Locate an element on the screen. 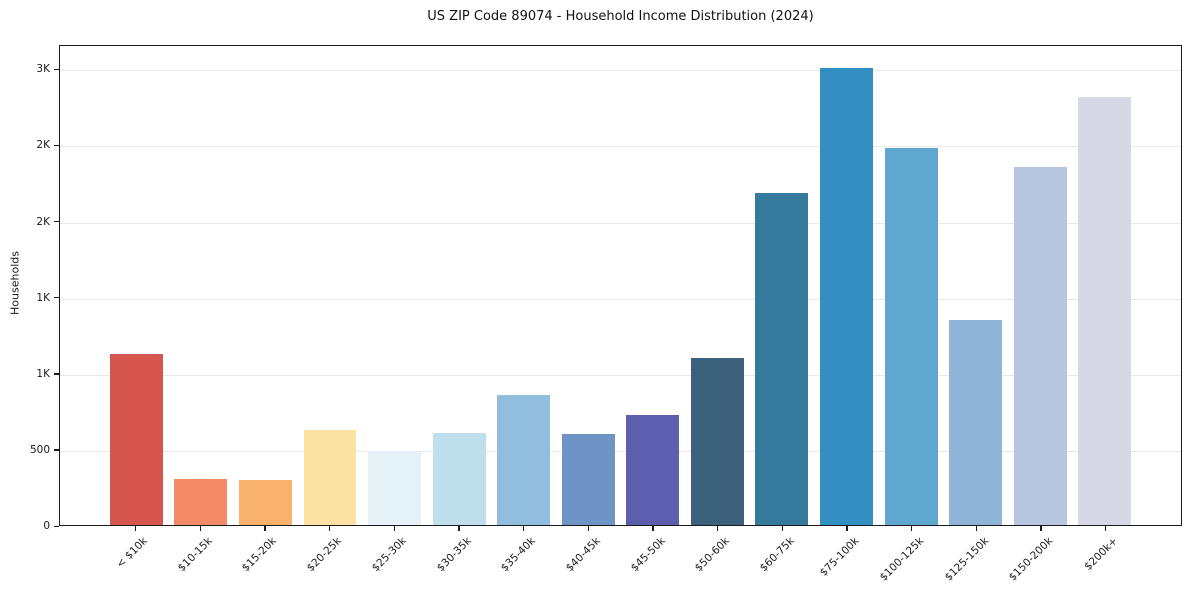 The height and width of the screenshot is (590, 1189). x-tick-label: $75-100k is located at coordinates (839, 557).